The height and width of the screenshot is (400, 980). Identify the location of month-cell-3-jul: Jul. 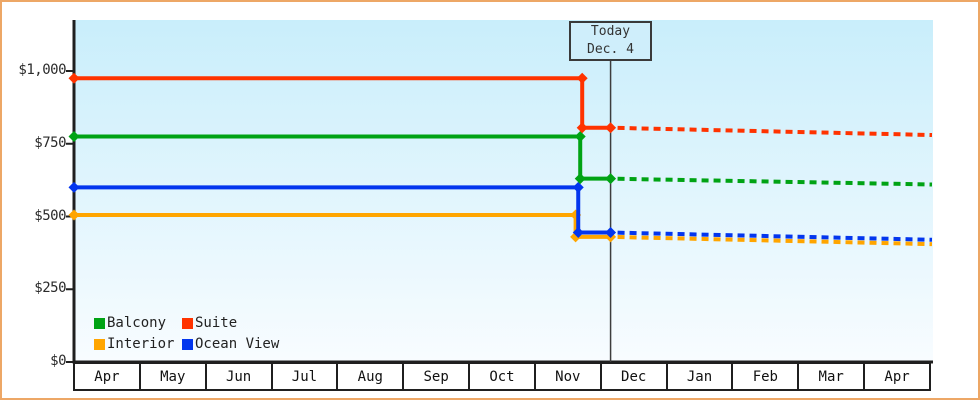
(306, 376).